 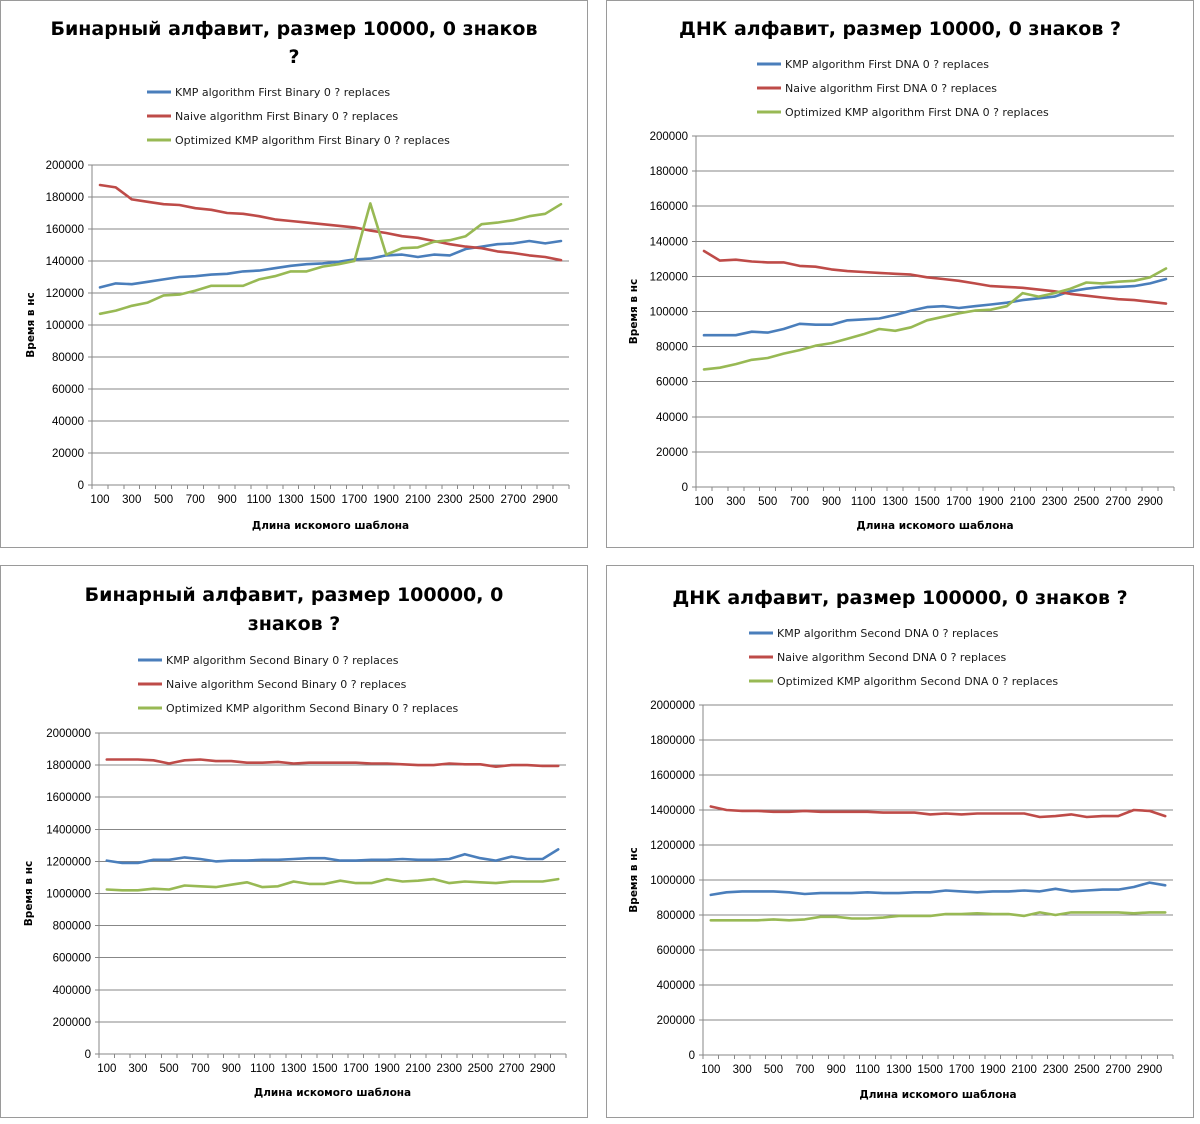 I want to click on y-tick-label: 60000, so click(x=672, y=383).